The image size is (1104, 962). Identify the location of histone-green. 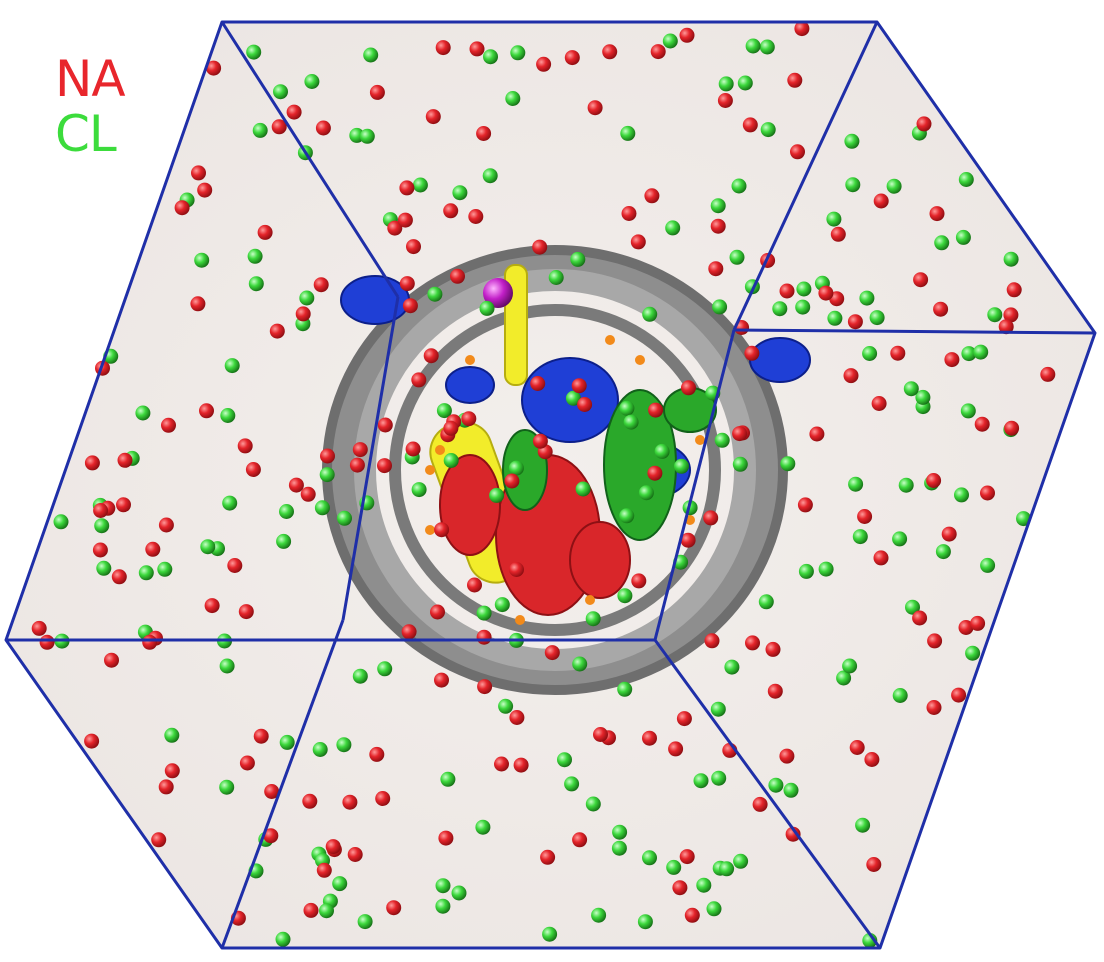
(609, 464).